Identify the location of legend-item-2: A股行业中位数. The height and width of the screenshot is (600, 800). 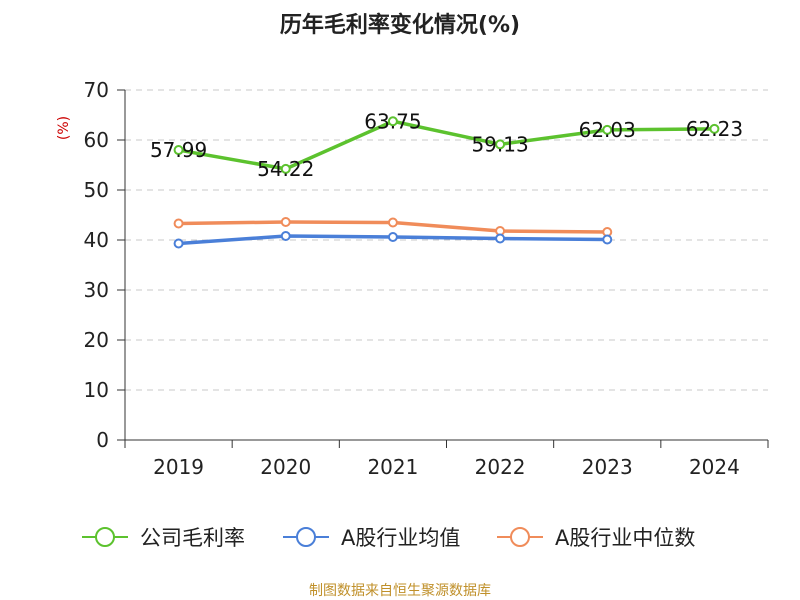
(596, 538).